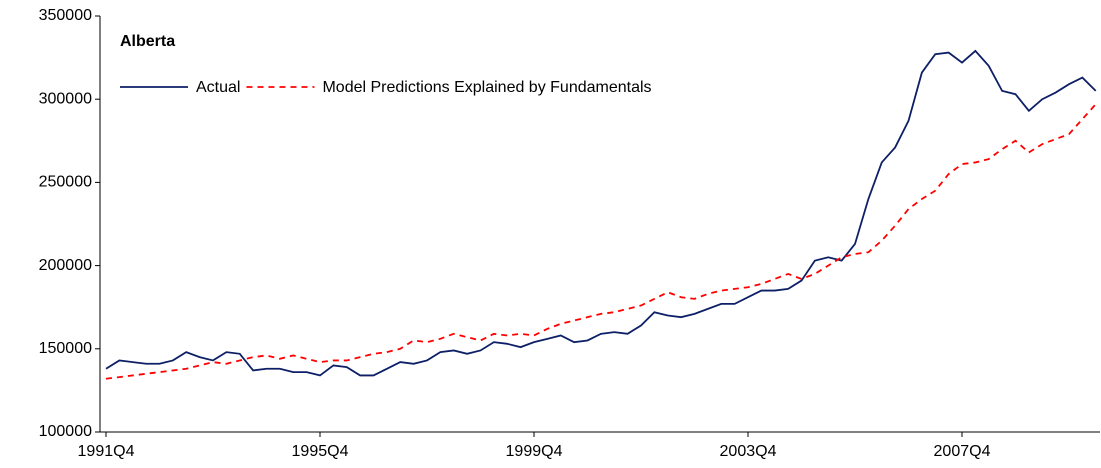 The height and width of the screenshot is (468, 1101). I want to click on y-tick-label: 200000, so click(65, 265).